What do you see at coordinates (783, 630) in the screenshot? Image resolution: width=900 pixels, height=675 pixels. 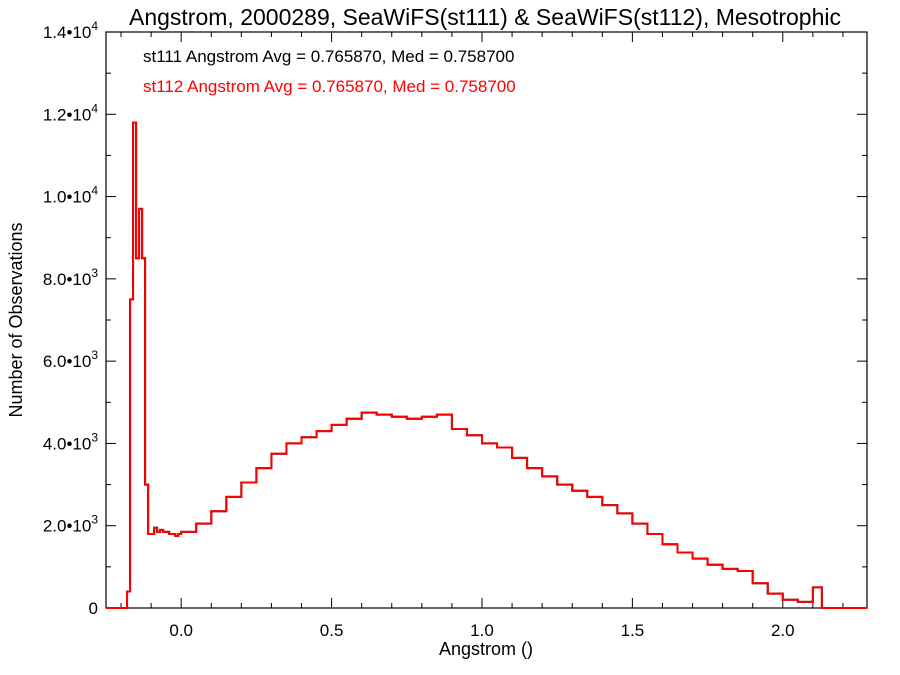 I see `x-tick-label: 2.0` at bounding box center [783, 630].